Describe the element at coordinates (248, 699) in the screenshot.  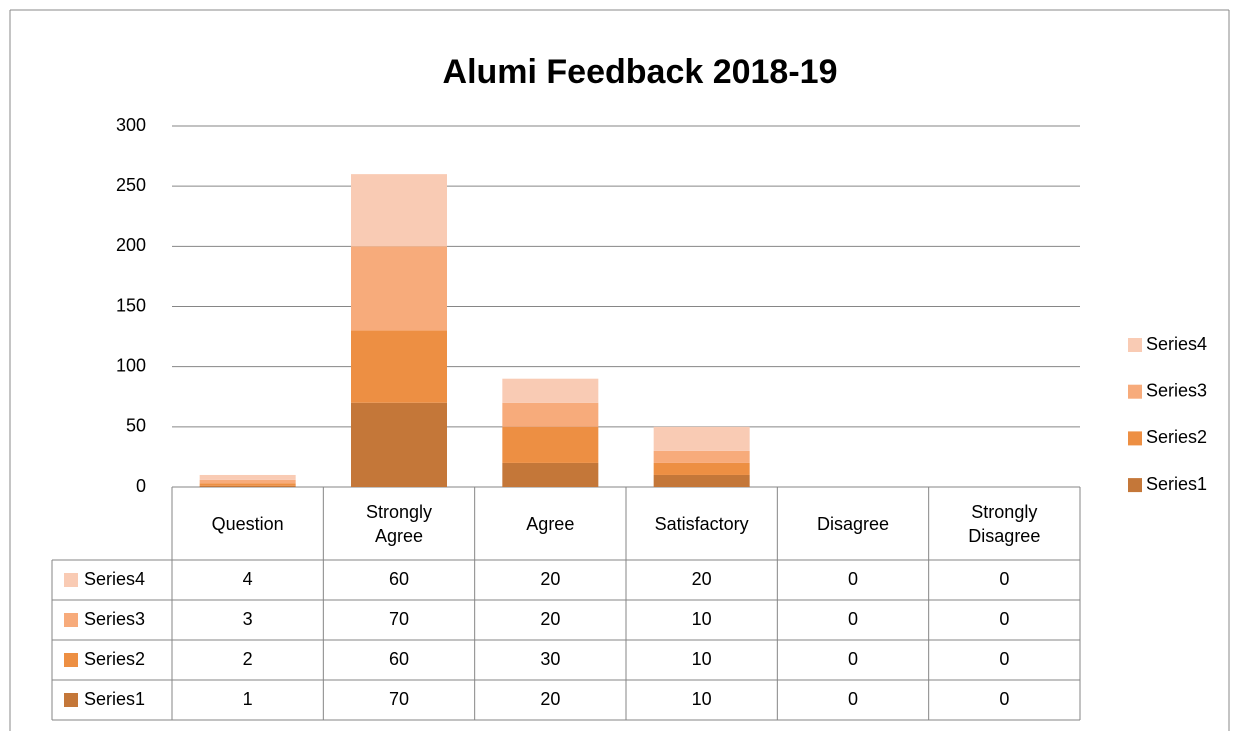
I see `table-cell: 1` at that location.